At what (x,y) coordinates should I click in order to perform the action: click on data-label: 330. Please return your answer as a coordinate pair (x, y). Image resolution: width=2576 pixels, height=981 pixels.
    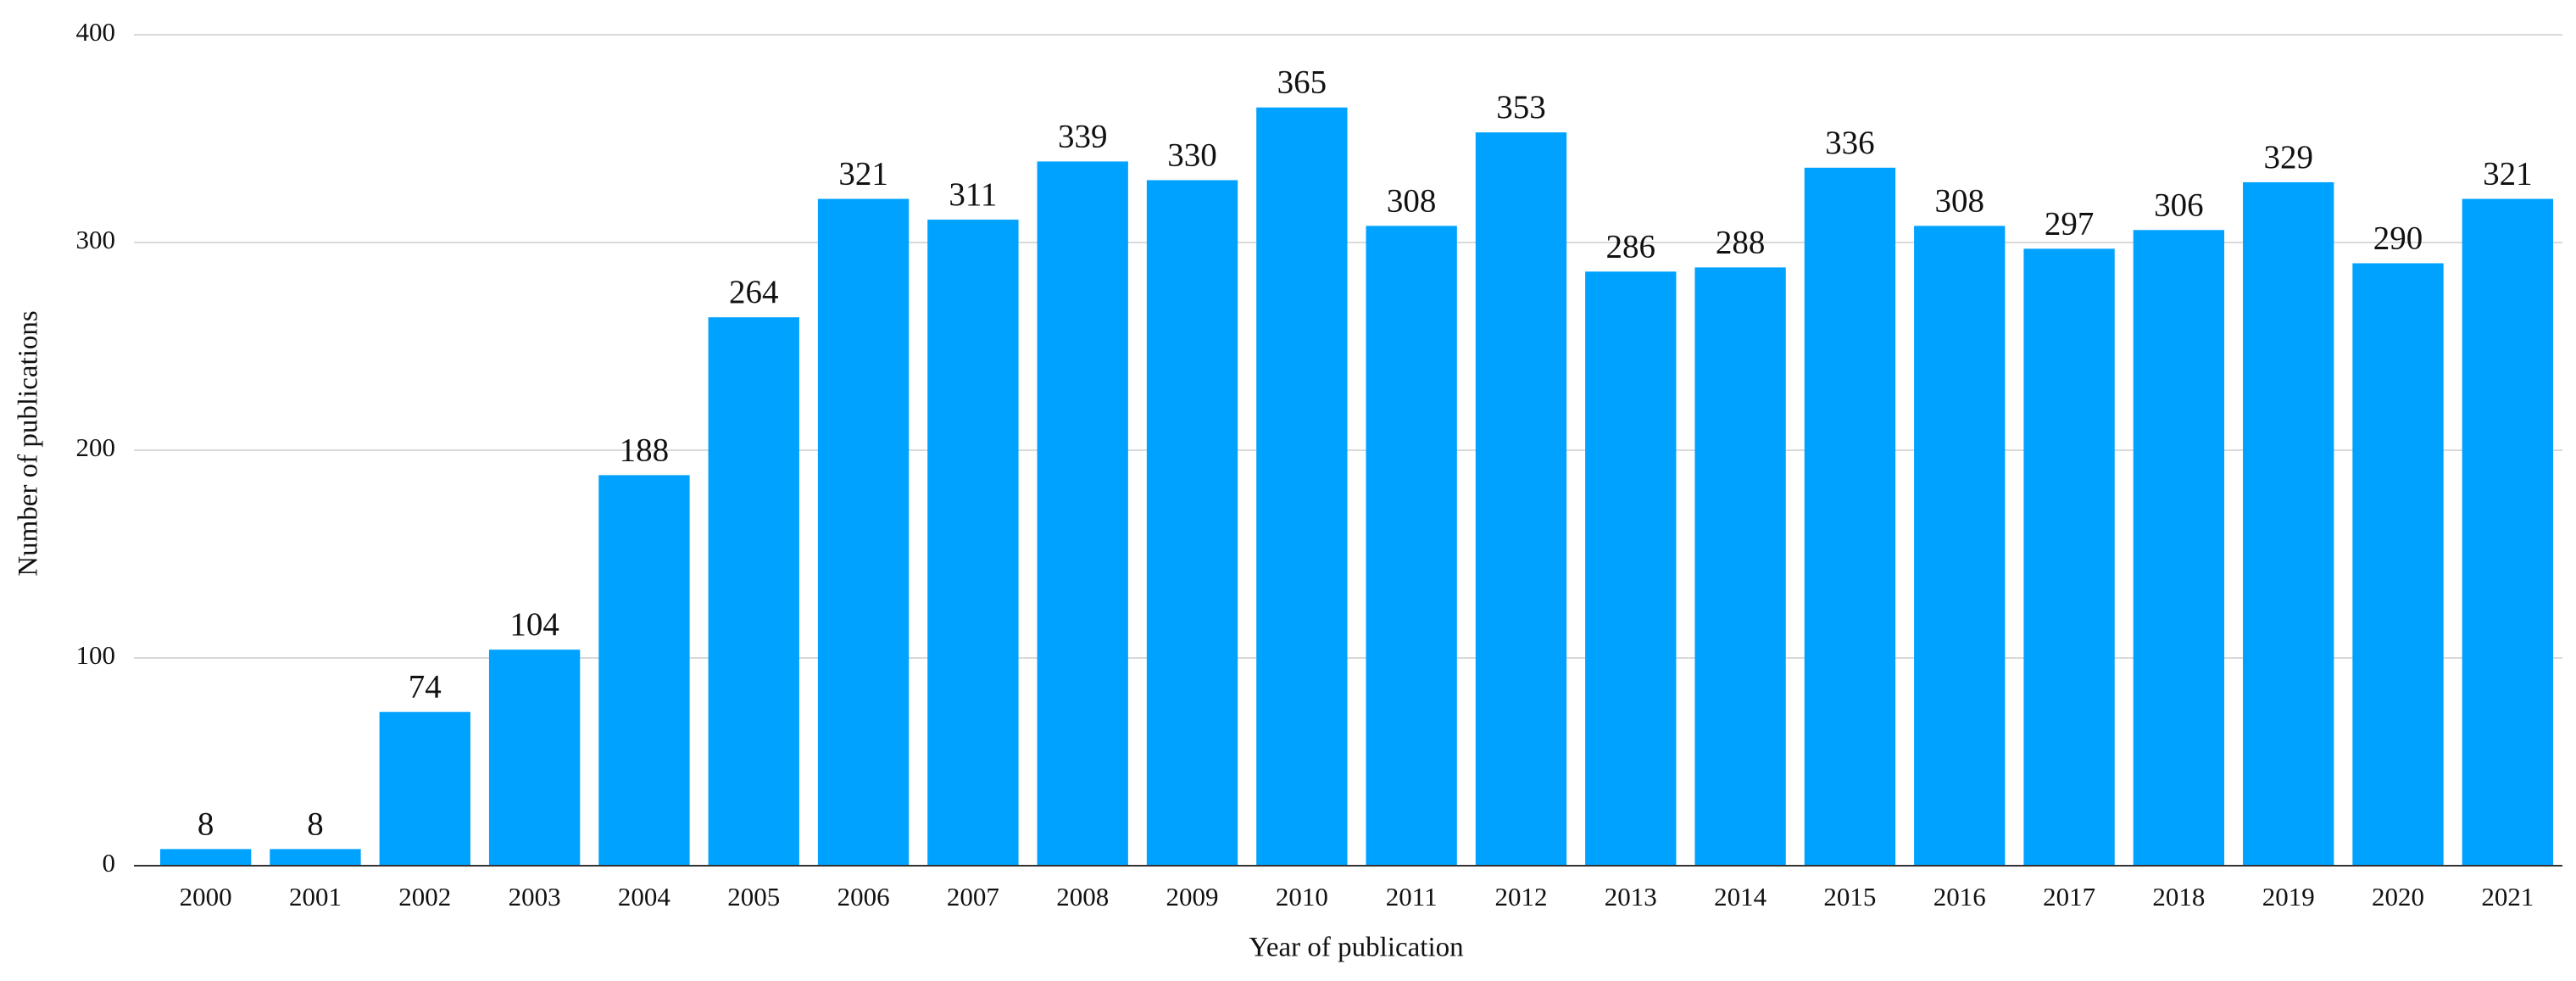
    Looking at the image, I should click on (1192, 155).